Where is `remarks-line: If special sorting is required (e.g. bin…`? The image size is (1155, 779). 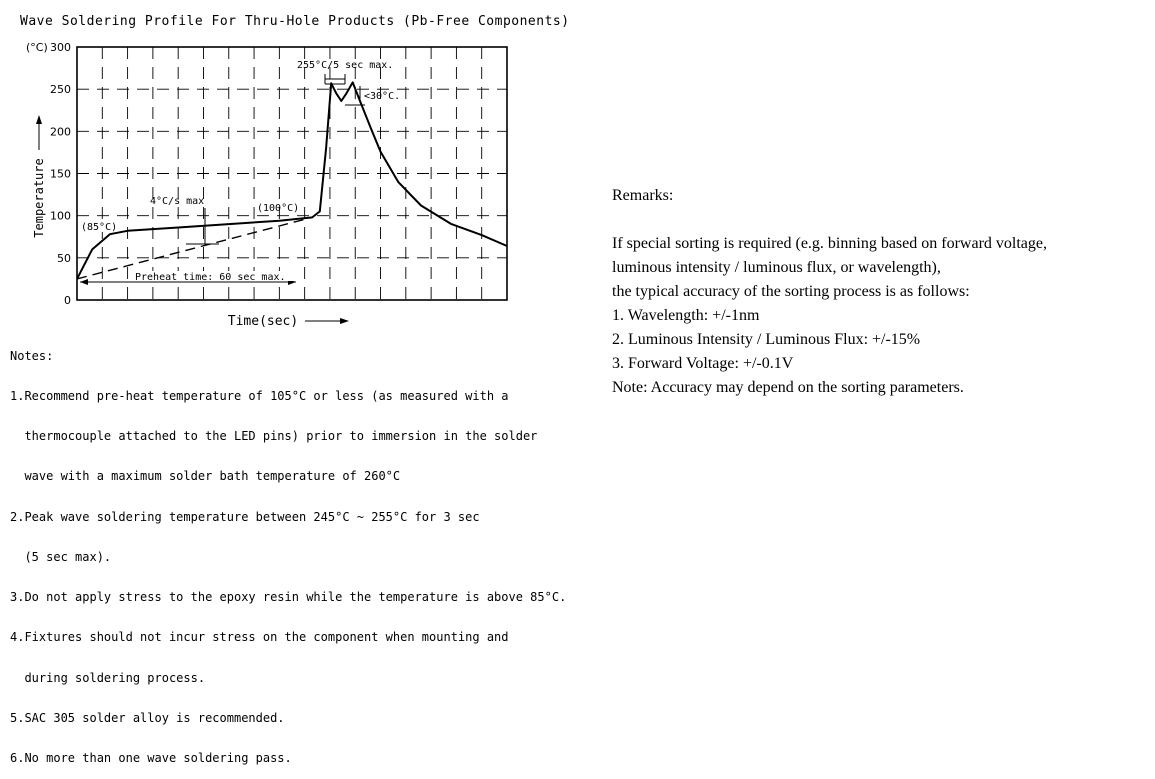 remarks-line: If special sorting is required (e.g. bin… is located at coordinates (829, 243).